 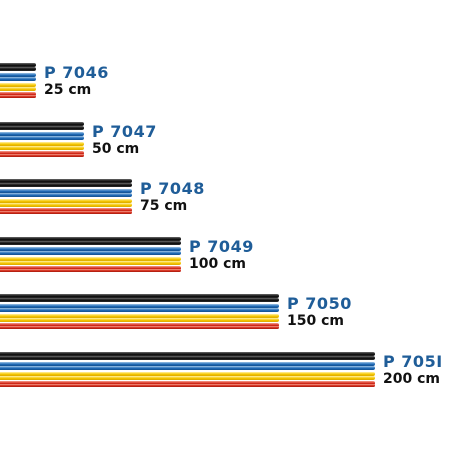 What do you see at coordinates (116, 149) in the screenshot?
I see `product-length: 50 cm` at bounding box center [116, 149].